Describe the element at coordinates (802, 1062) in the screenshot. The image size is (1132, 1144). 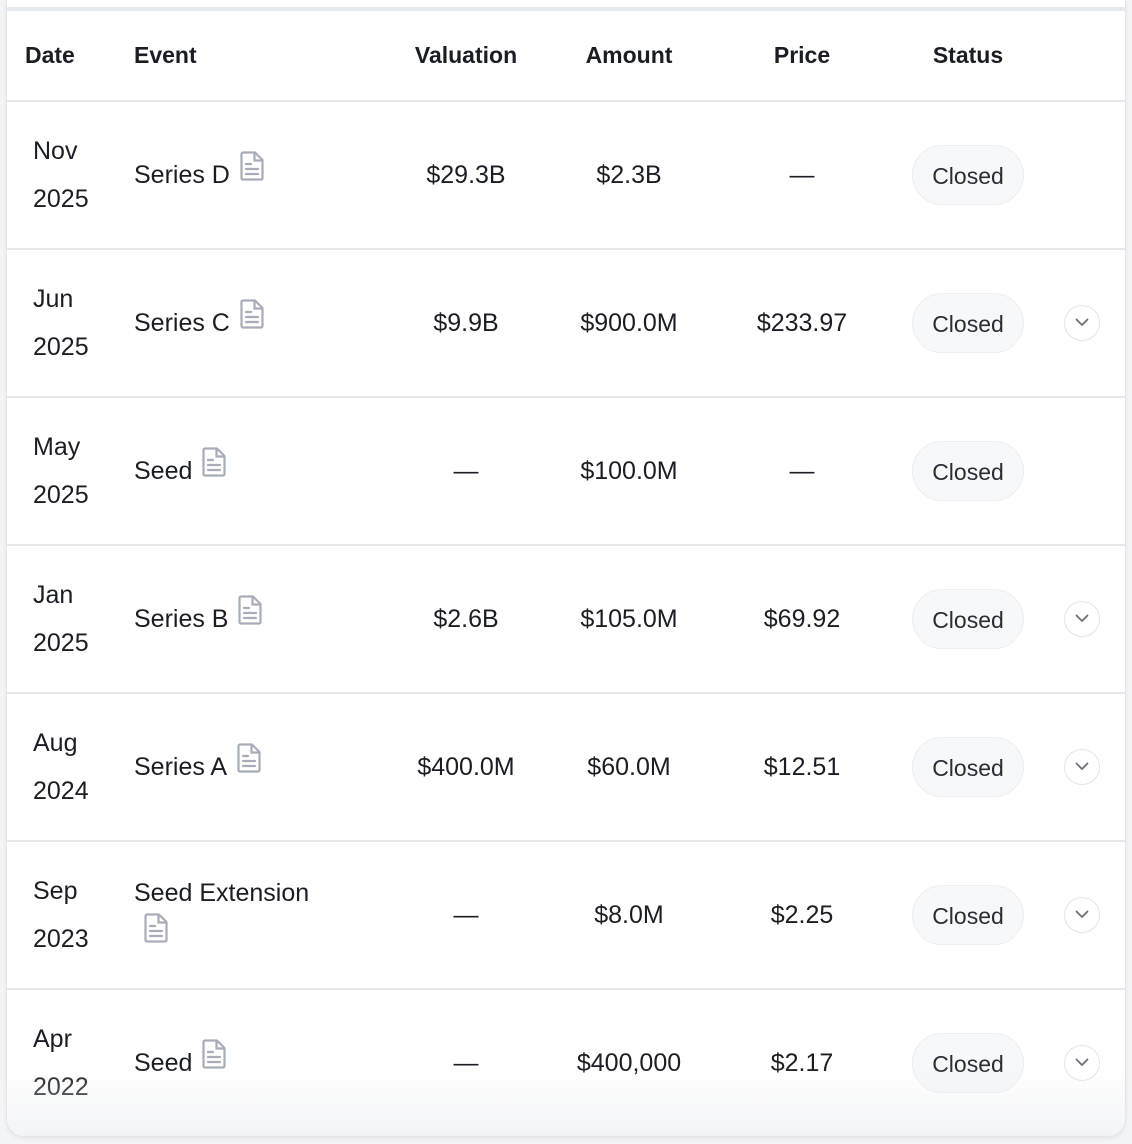
I see `price-cell: $2.17` at that location.